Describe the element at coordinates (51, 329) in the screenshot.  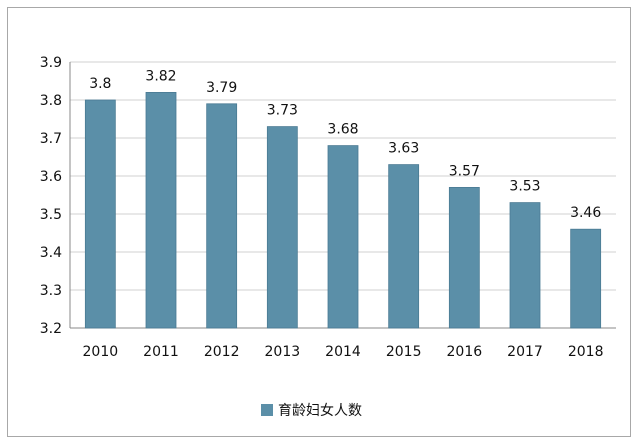
I see `y-tick-label: 3.2` at that location.